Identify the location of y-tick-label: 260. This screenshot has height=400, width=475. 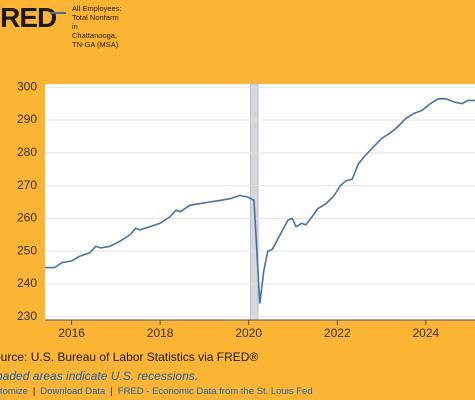
(27, 218).